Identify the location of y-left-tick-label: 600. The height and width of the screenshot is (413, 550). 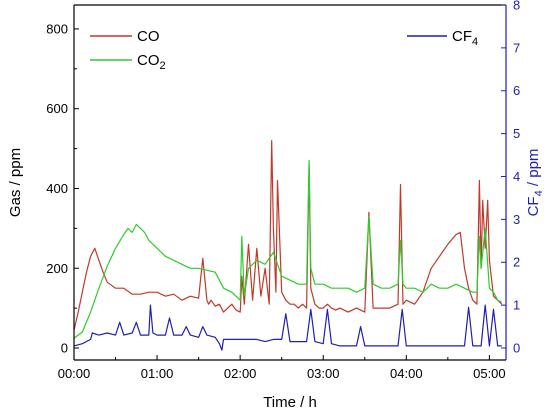
(57, 108).